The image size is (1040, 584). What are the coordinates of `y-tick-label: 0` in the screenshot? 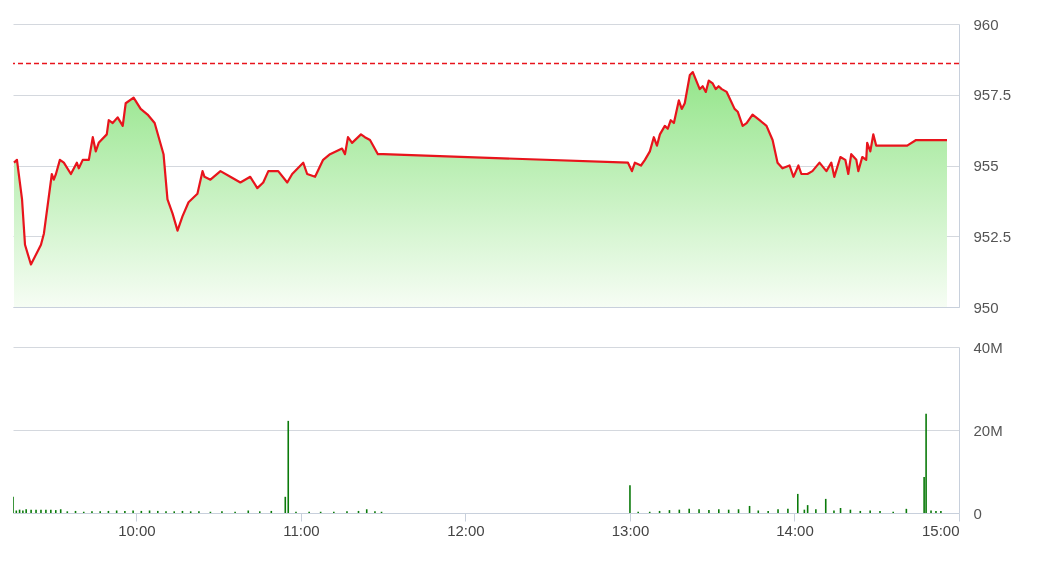 It's located at (977, 513).